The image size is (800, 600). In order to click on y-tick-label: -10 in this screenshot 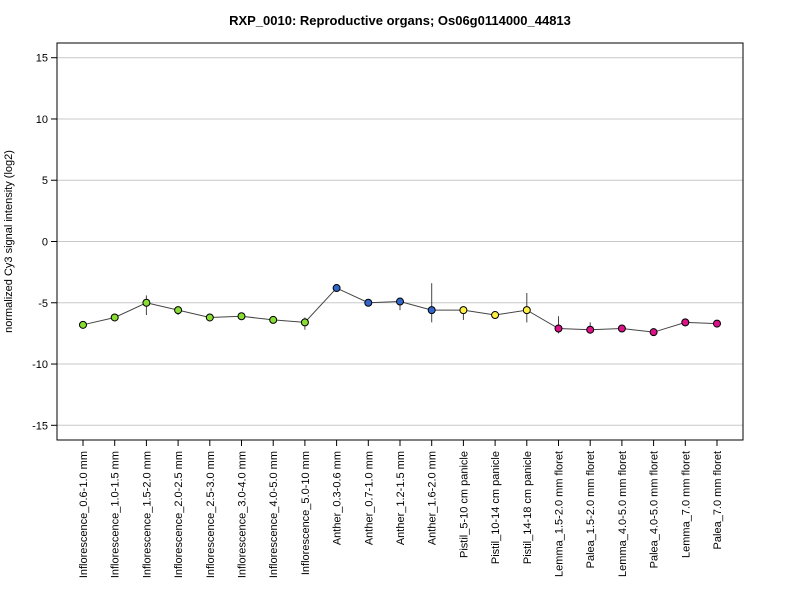, I will do `click(40, 365)`.